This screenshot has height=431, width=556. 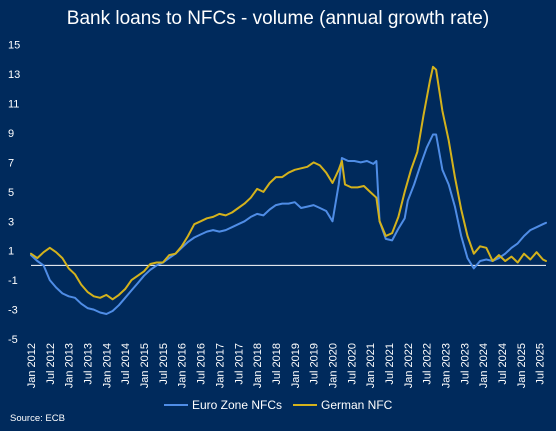 What do you see at coordinates (51, 364) in the screenshot?
I see `x-tick-label: Jul 2012` at bounding box center [51, 364].